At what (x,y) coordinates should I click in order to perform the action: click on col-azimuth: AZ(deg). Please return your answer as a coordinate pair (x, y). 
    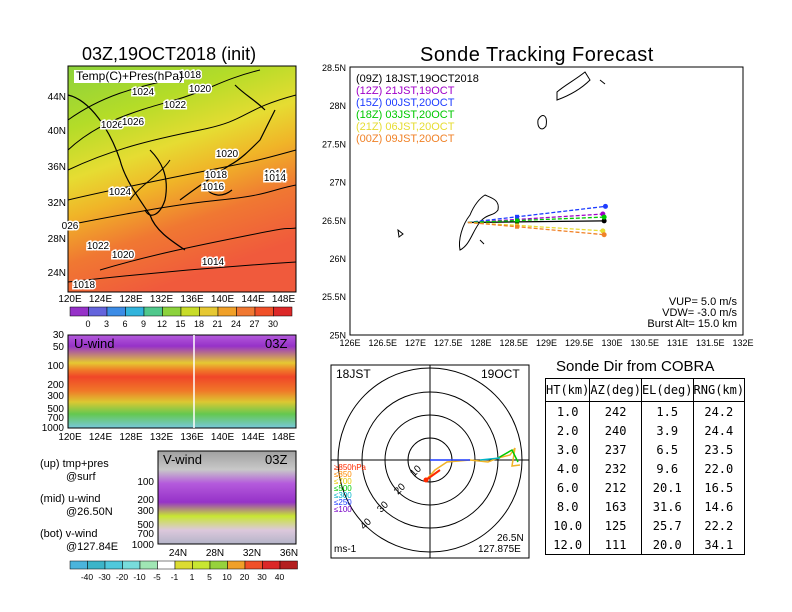
    Looking at the image, I should click on (615, 390).